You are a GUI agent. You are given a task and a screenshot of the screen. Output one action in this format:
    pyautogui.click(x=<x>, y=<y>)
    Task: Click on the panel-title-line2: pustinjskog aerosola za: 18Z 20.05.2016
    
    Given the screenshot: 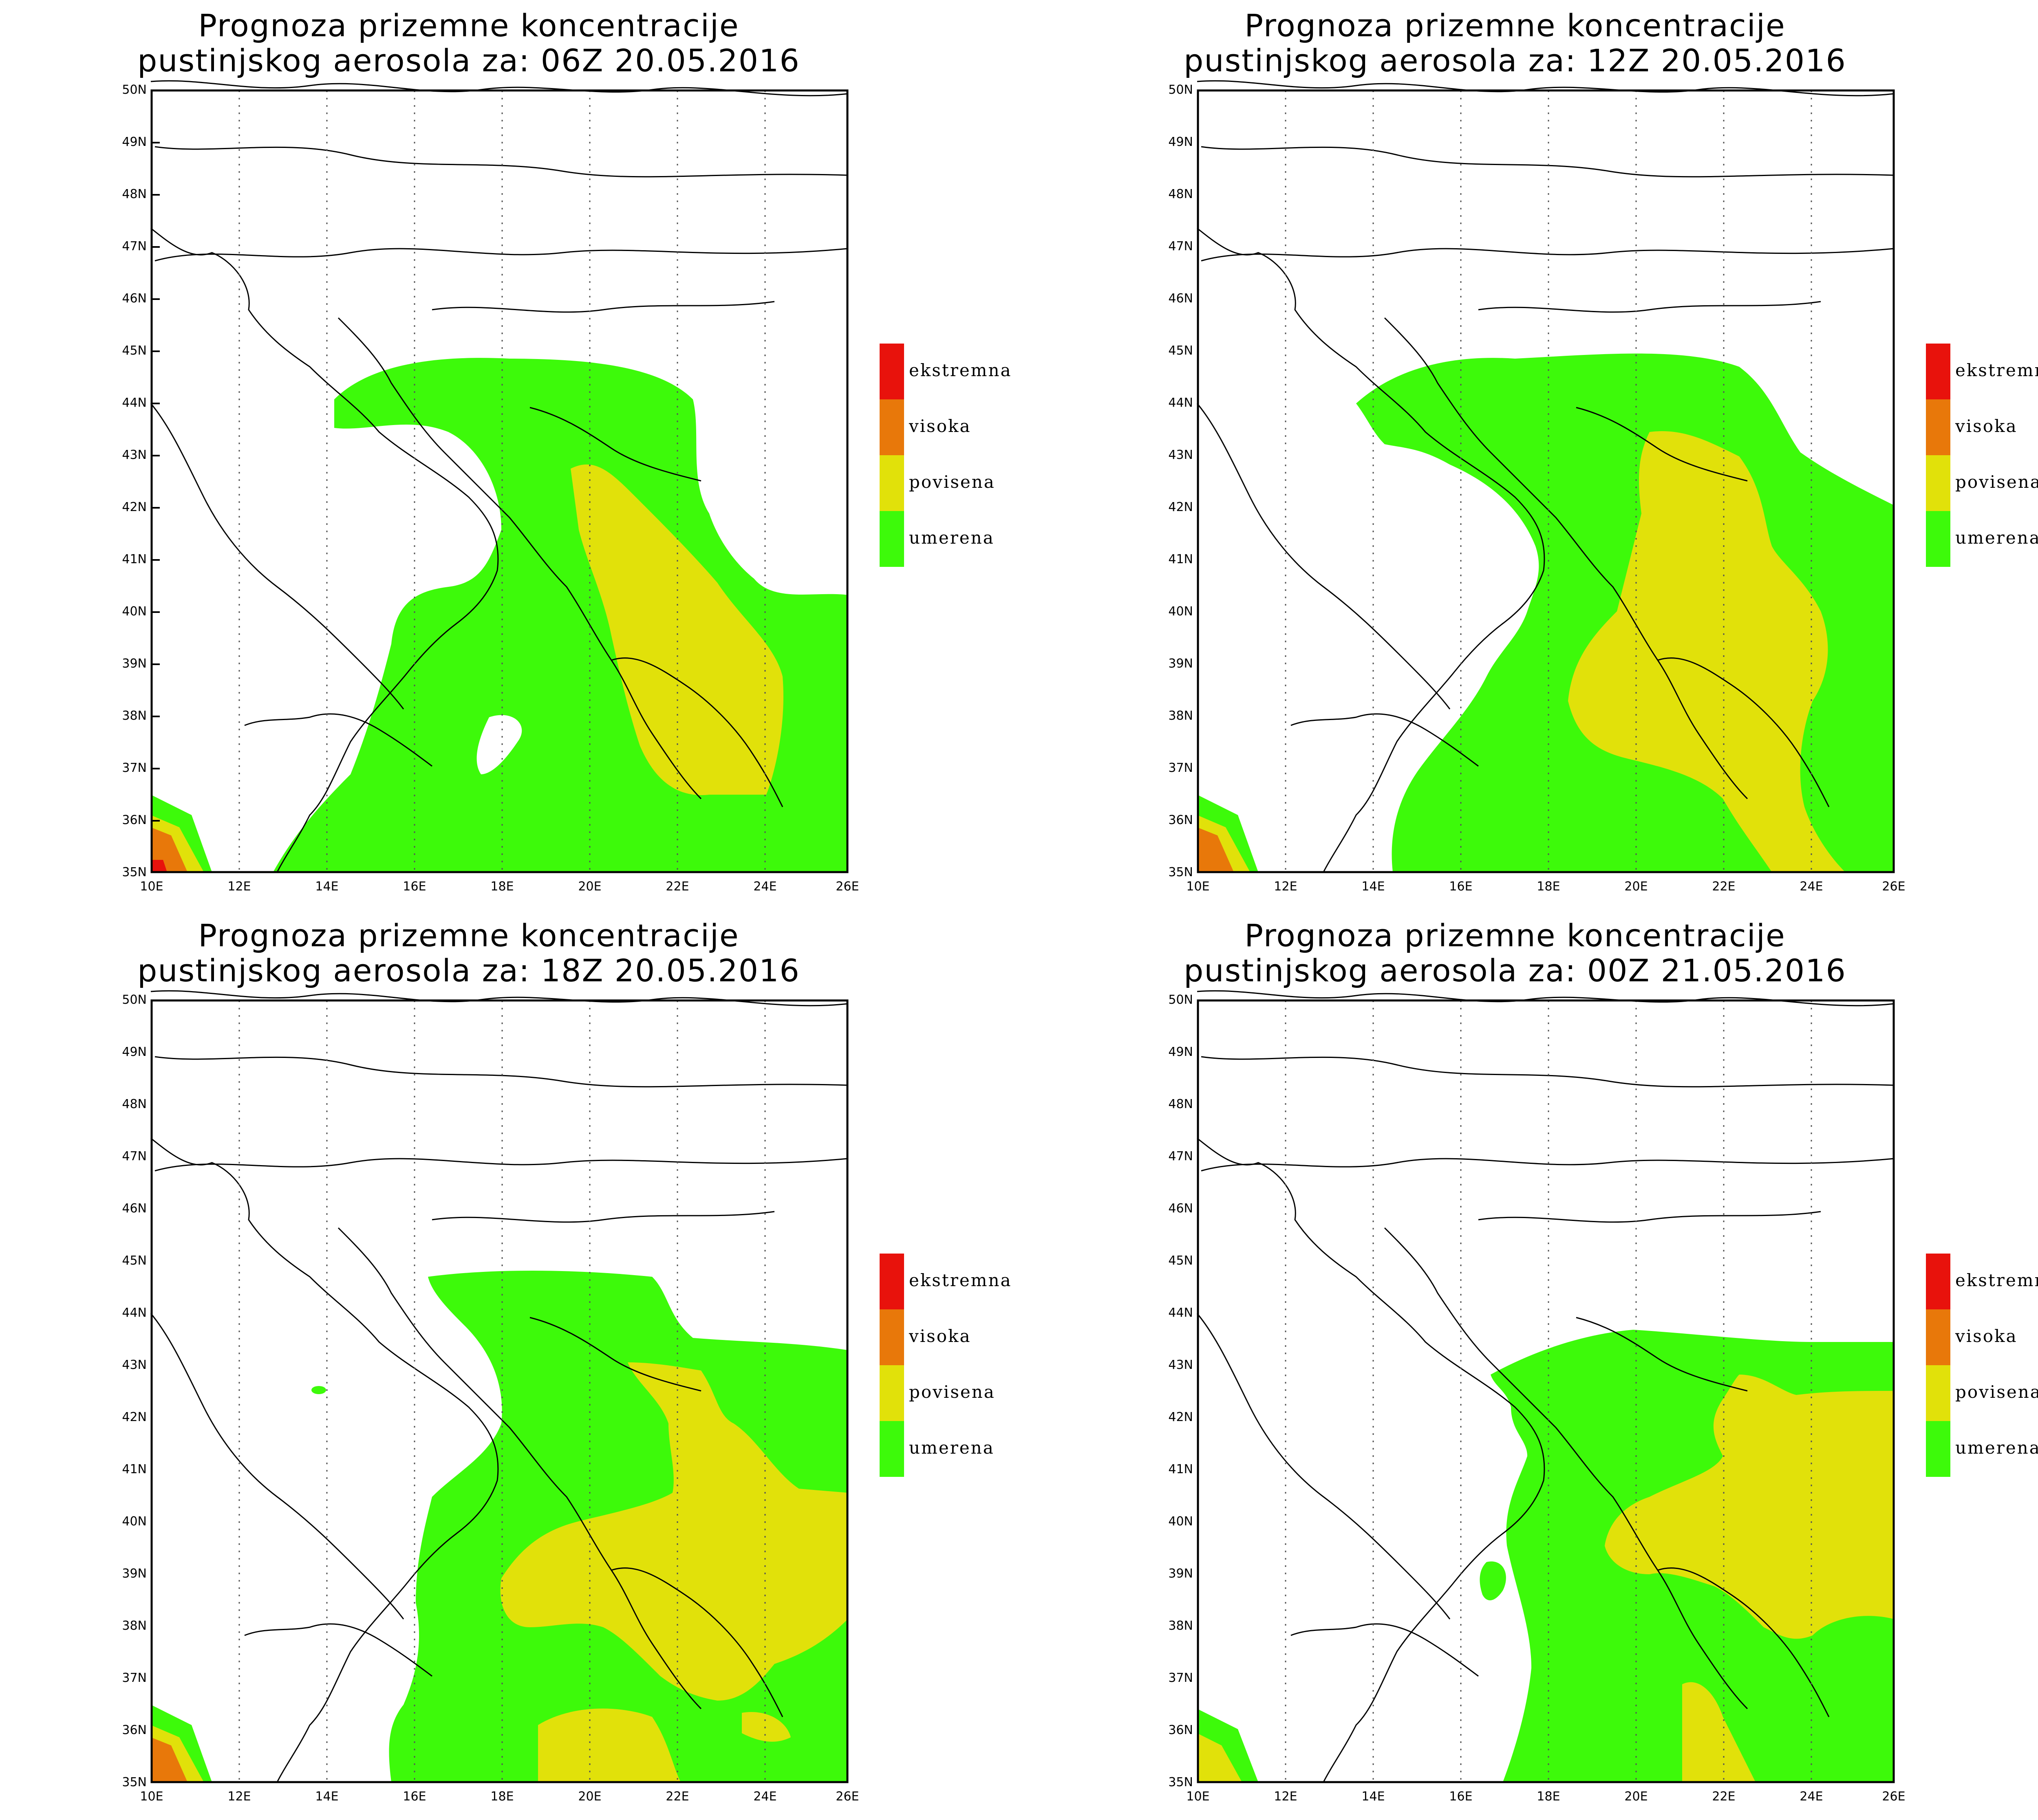 What is the action you would take?
    pyautogui.click(x=468, y=971)
    